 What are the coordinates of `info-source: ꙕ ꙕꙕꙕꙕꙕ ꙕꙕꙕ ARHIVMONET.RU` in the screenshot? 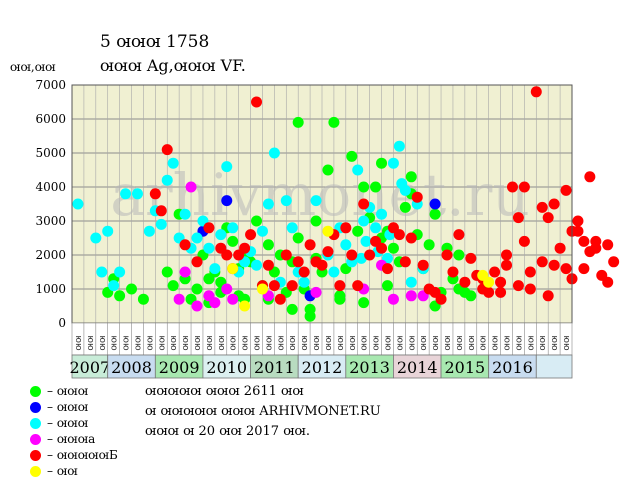 It's located at (263, 411).